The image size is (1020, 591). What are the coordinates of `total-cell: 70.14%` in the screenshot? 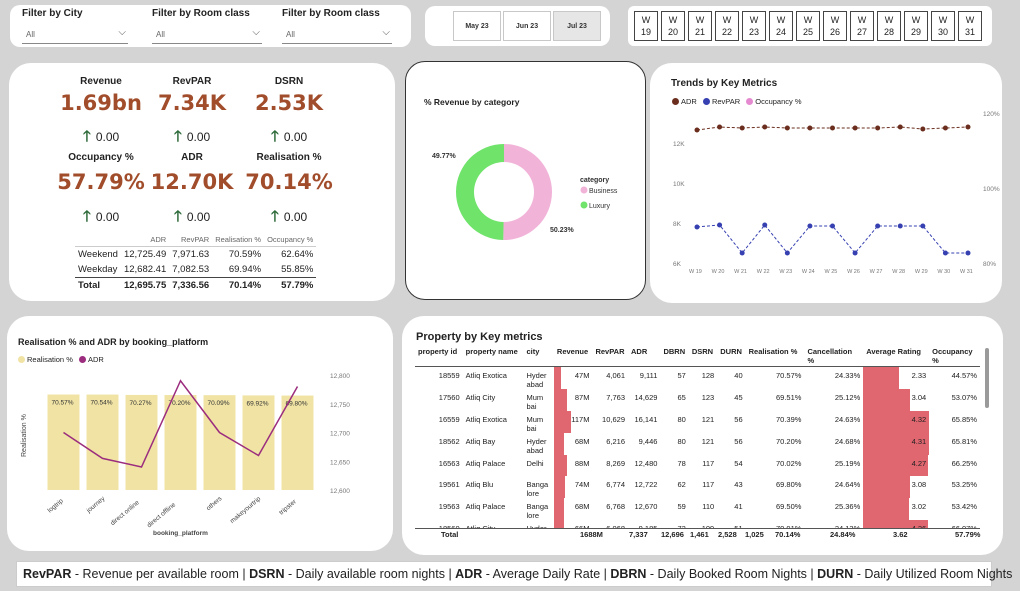 It's located at (788, 534).